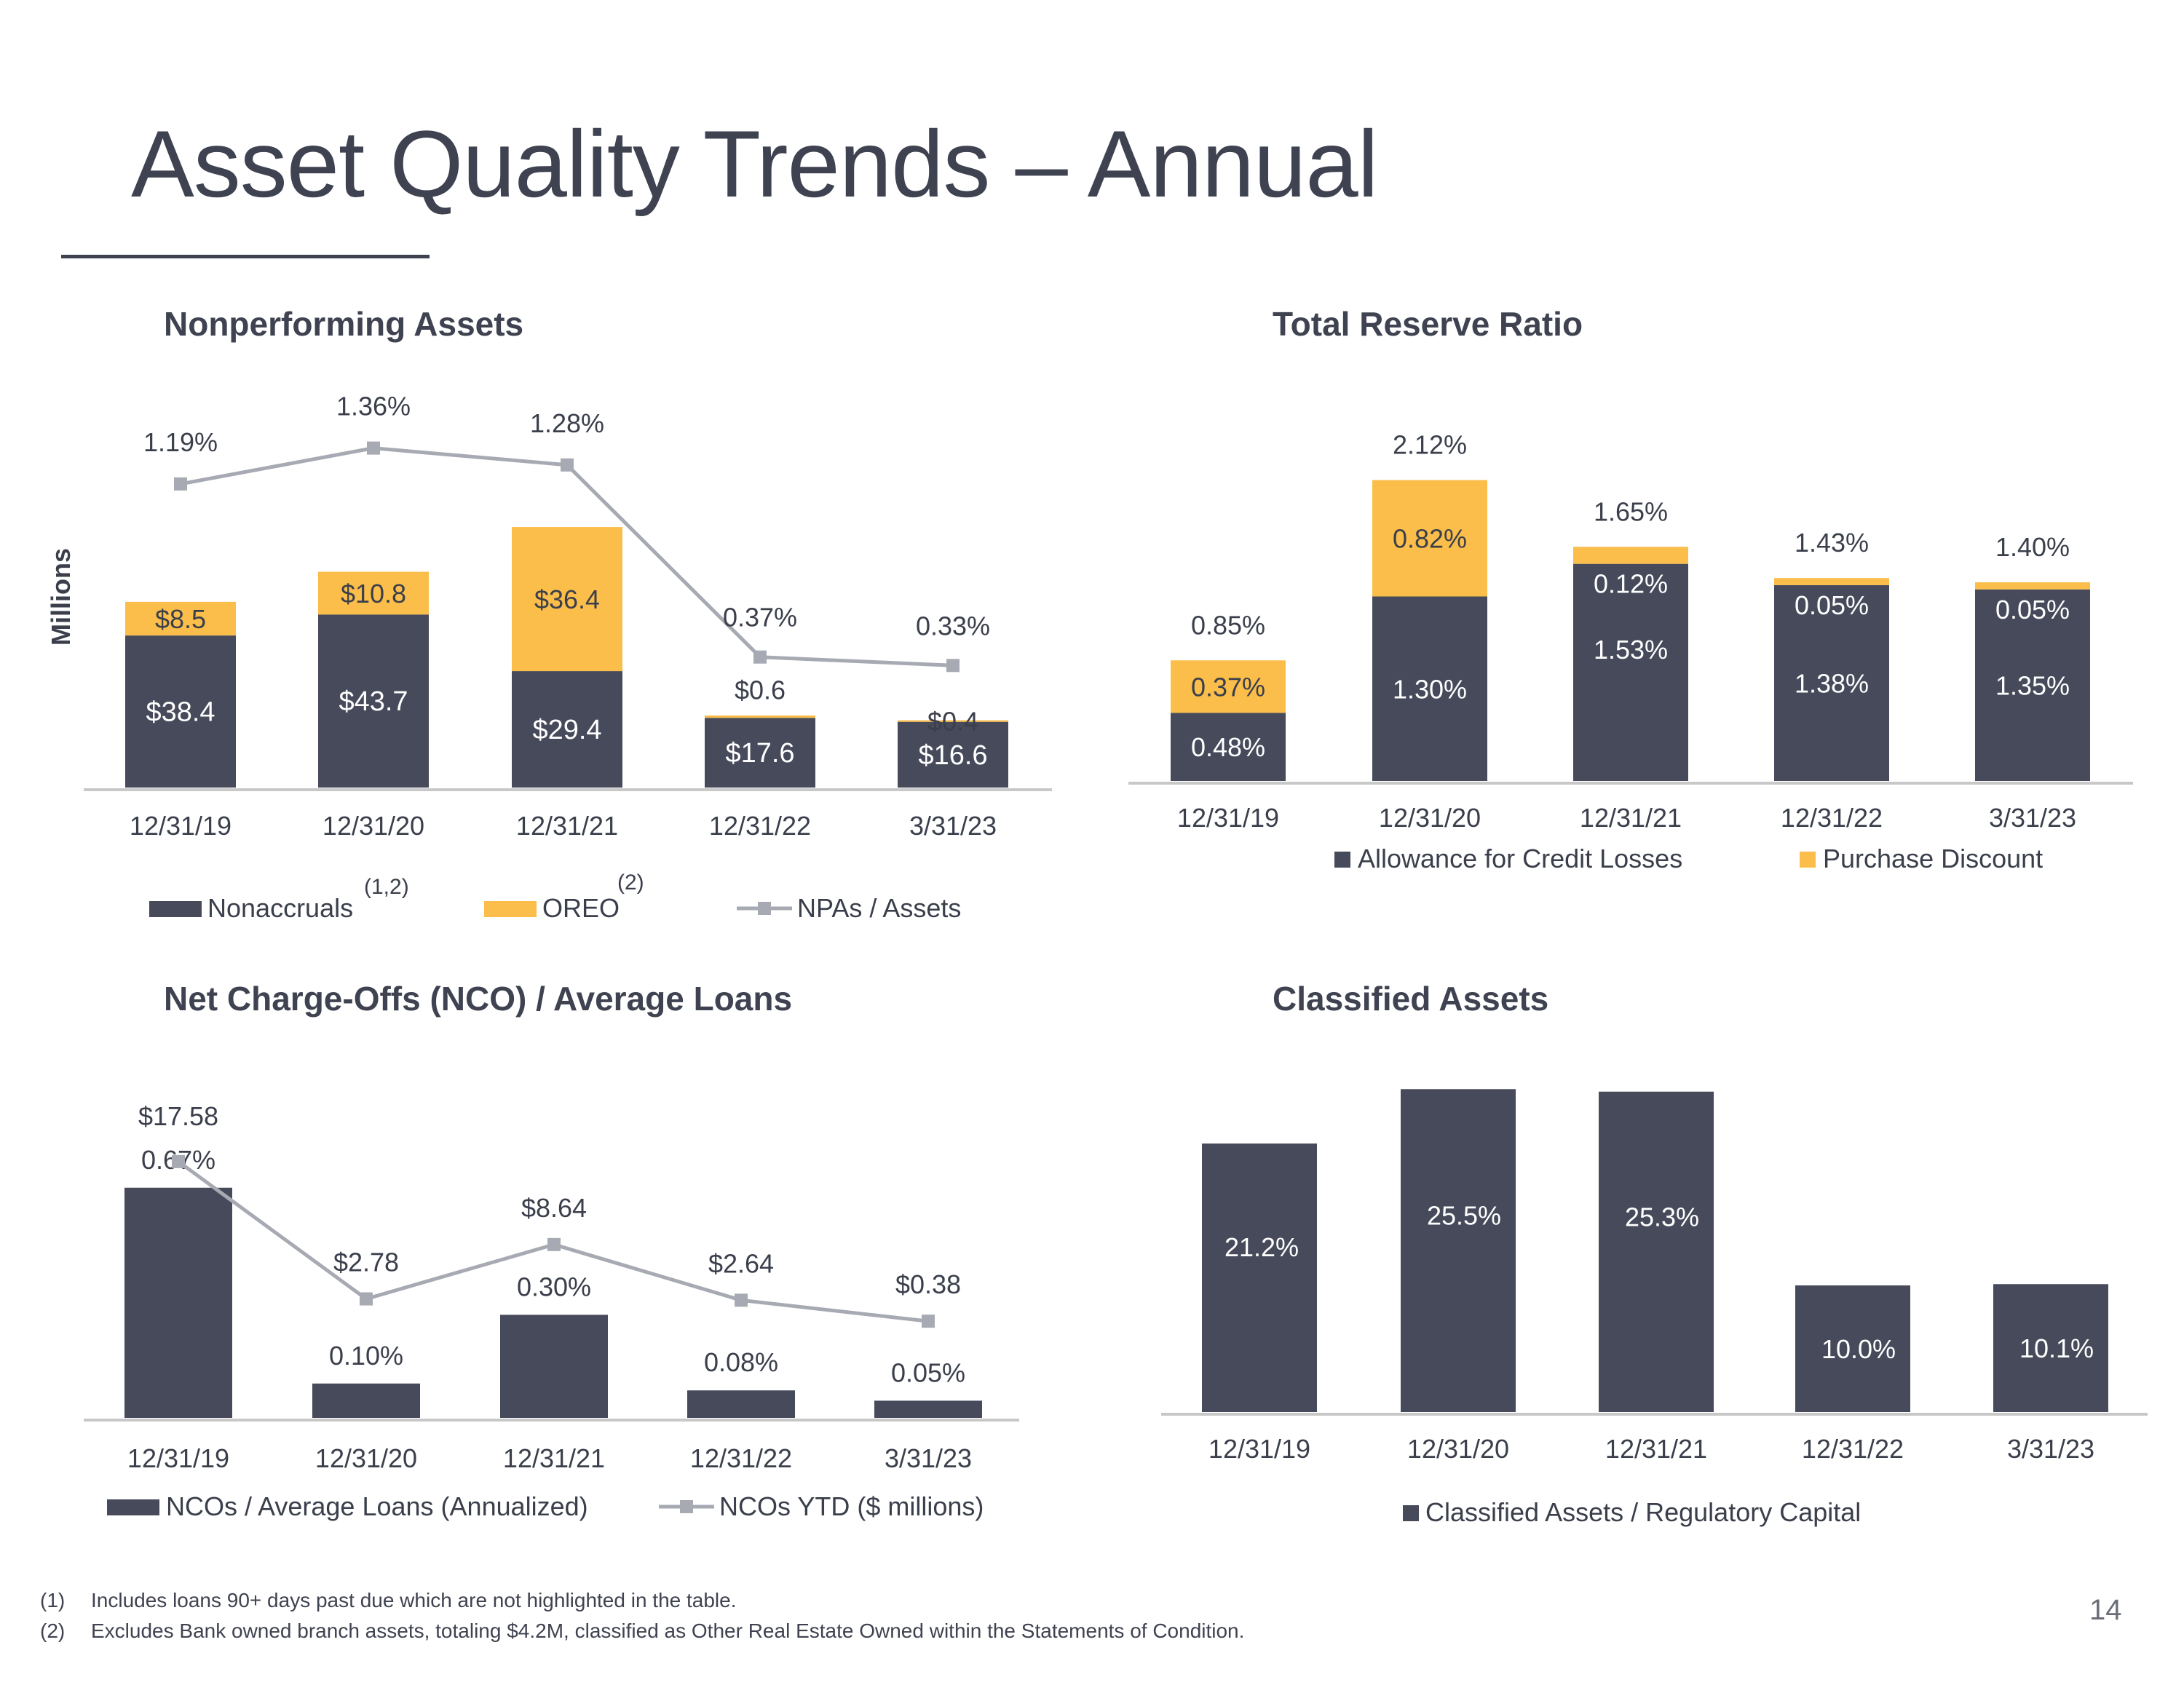 This screenshot has width=2184, height=1685. I want to click on chart-title-nco: Net Charge-Offs (NCO) / Average Loans, so click(478, 999).